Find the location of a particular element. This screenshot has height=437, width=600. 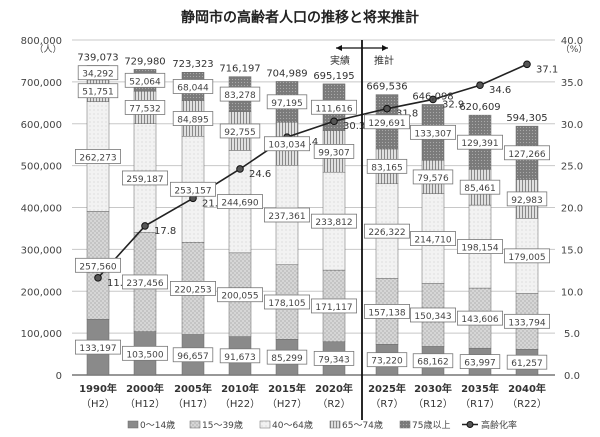

data-label: 85,299 is located at coordinates (287, 359).